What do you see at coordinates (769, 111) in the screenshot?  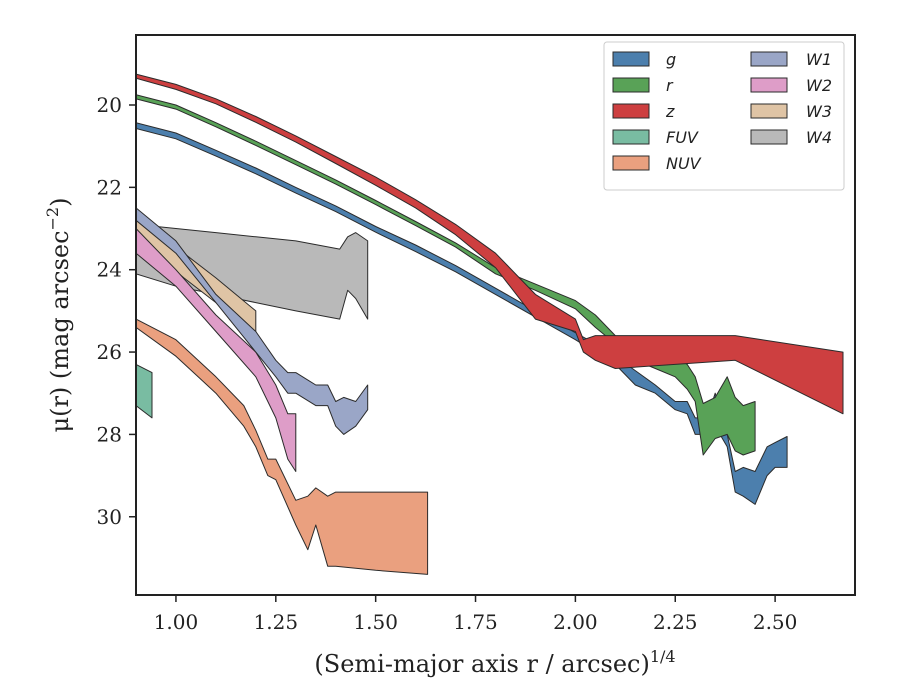 I see `legend-swatch-w3` at bounding box center [769, 111].